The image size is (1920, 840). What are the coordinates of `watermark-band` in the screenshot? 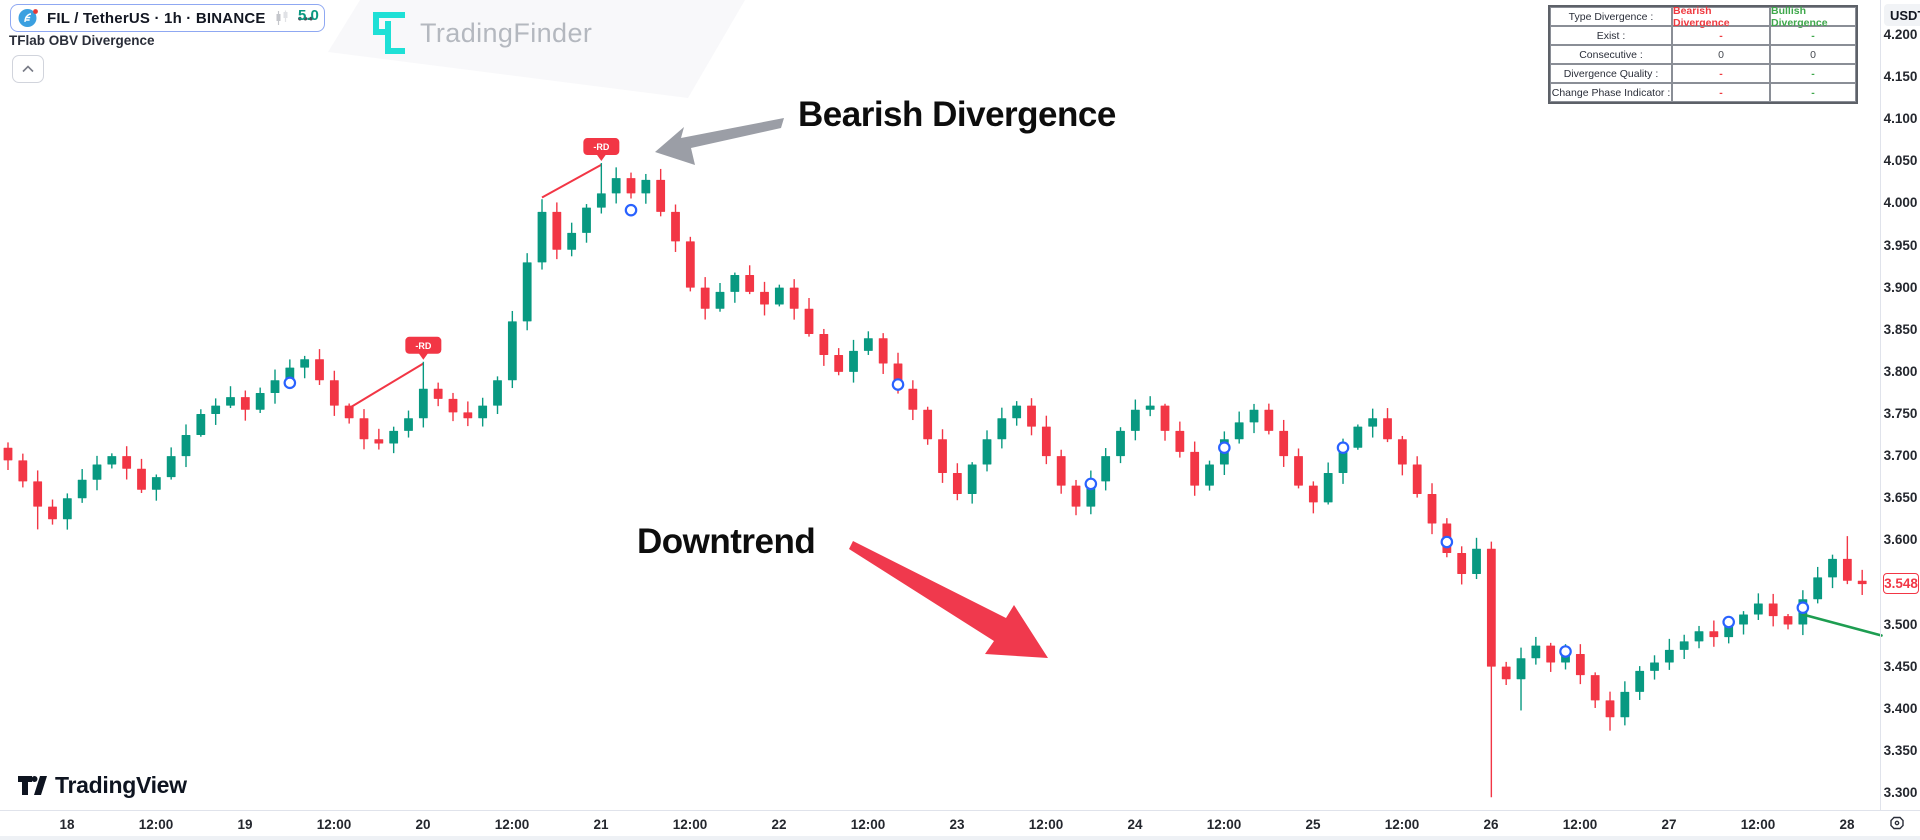 It's located at (536, 49).